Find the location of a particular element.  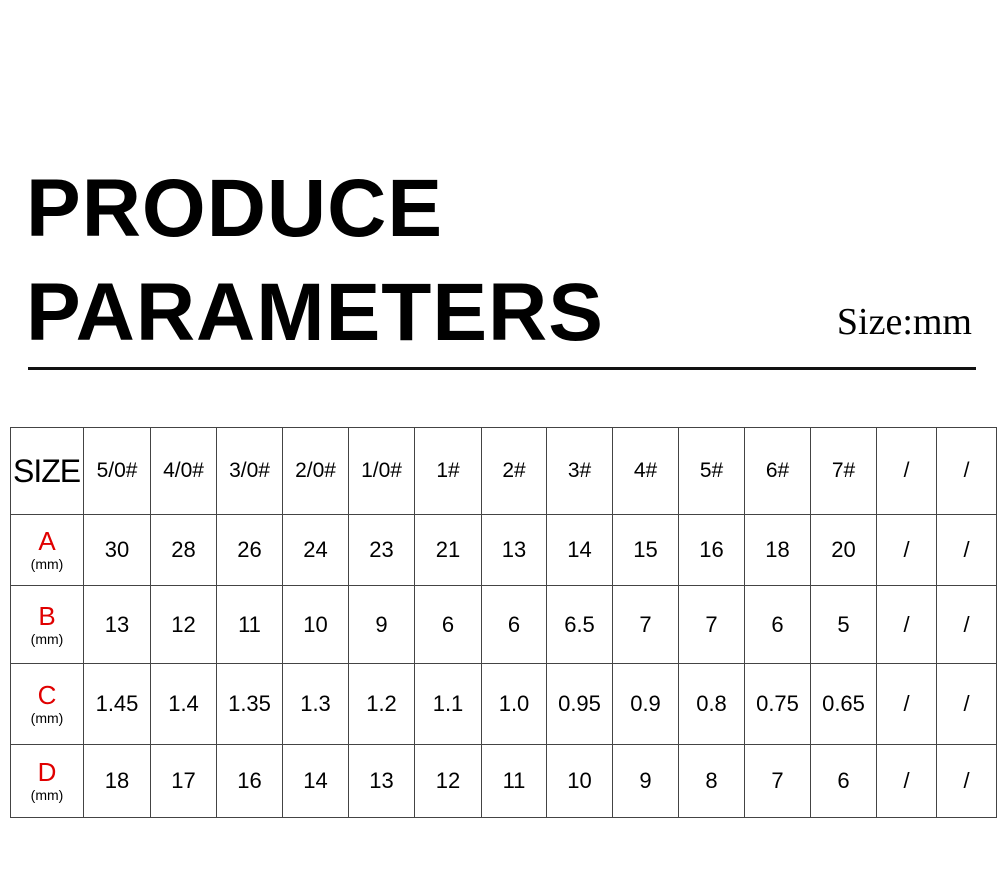

size-cell: 3/0# is located at coordinates (249, 471).